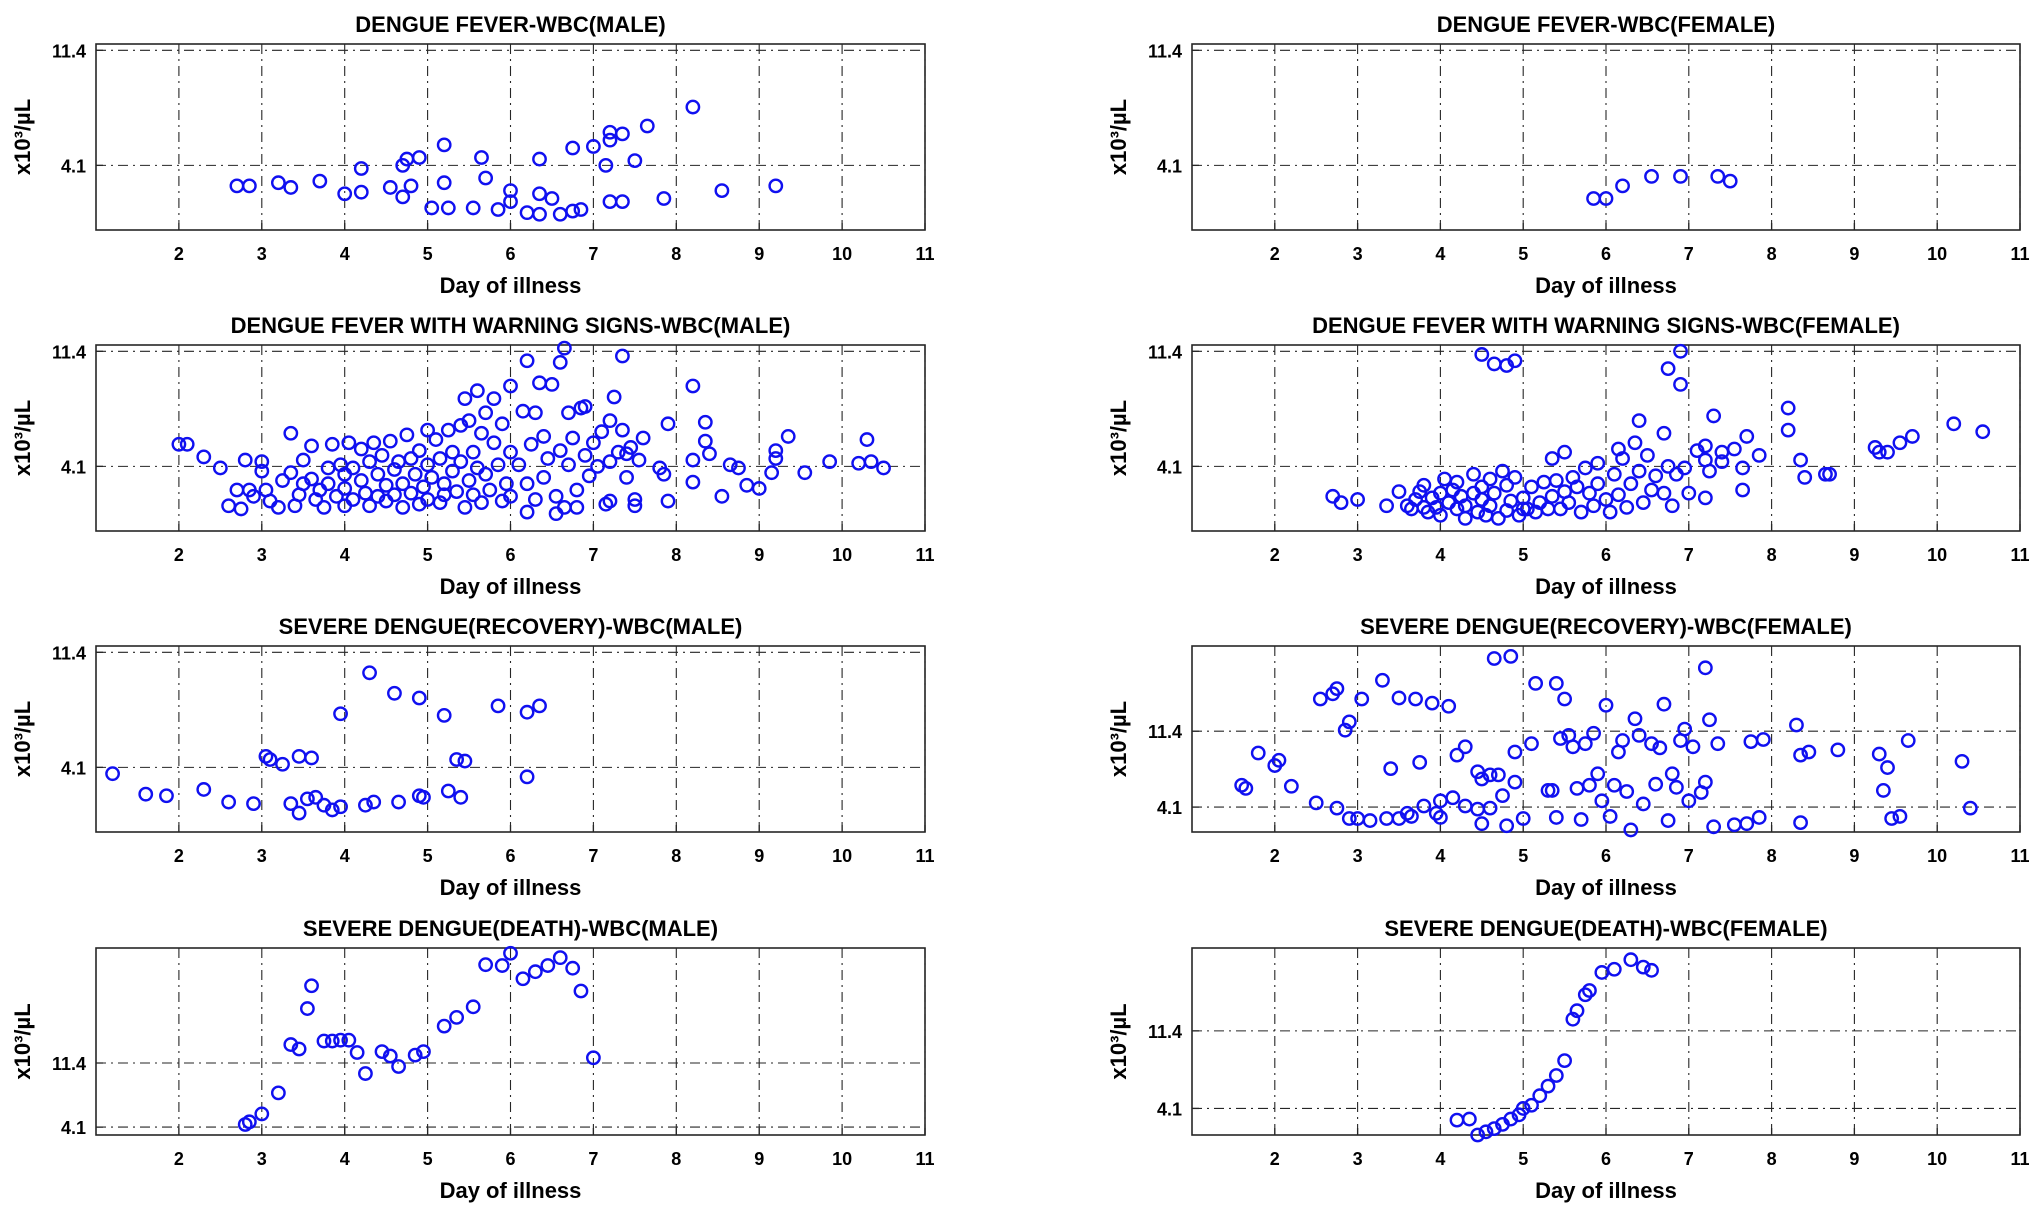 The width and height of the screenshot is (2037, 1215). What do you see at coordinates (22, 739) in the screenshot?
I see `chart-4-ylabel: x10³/µL` at bounding box center [22, 739].